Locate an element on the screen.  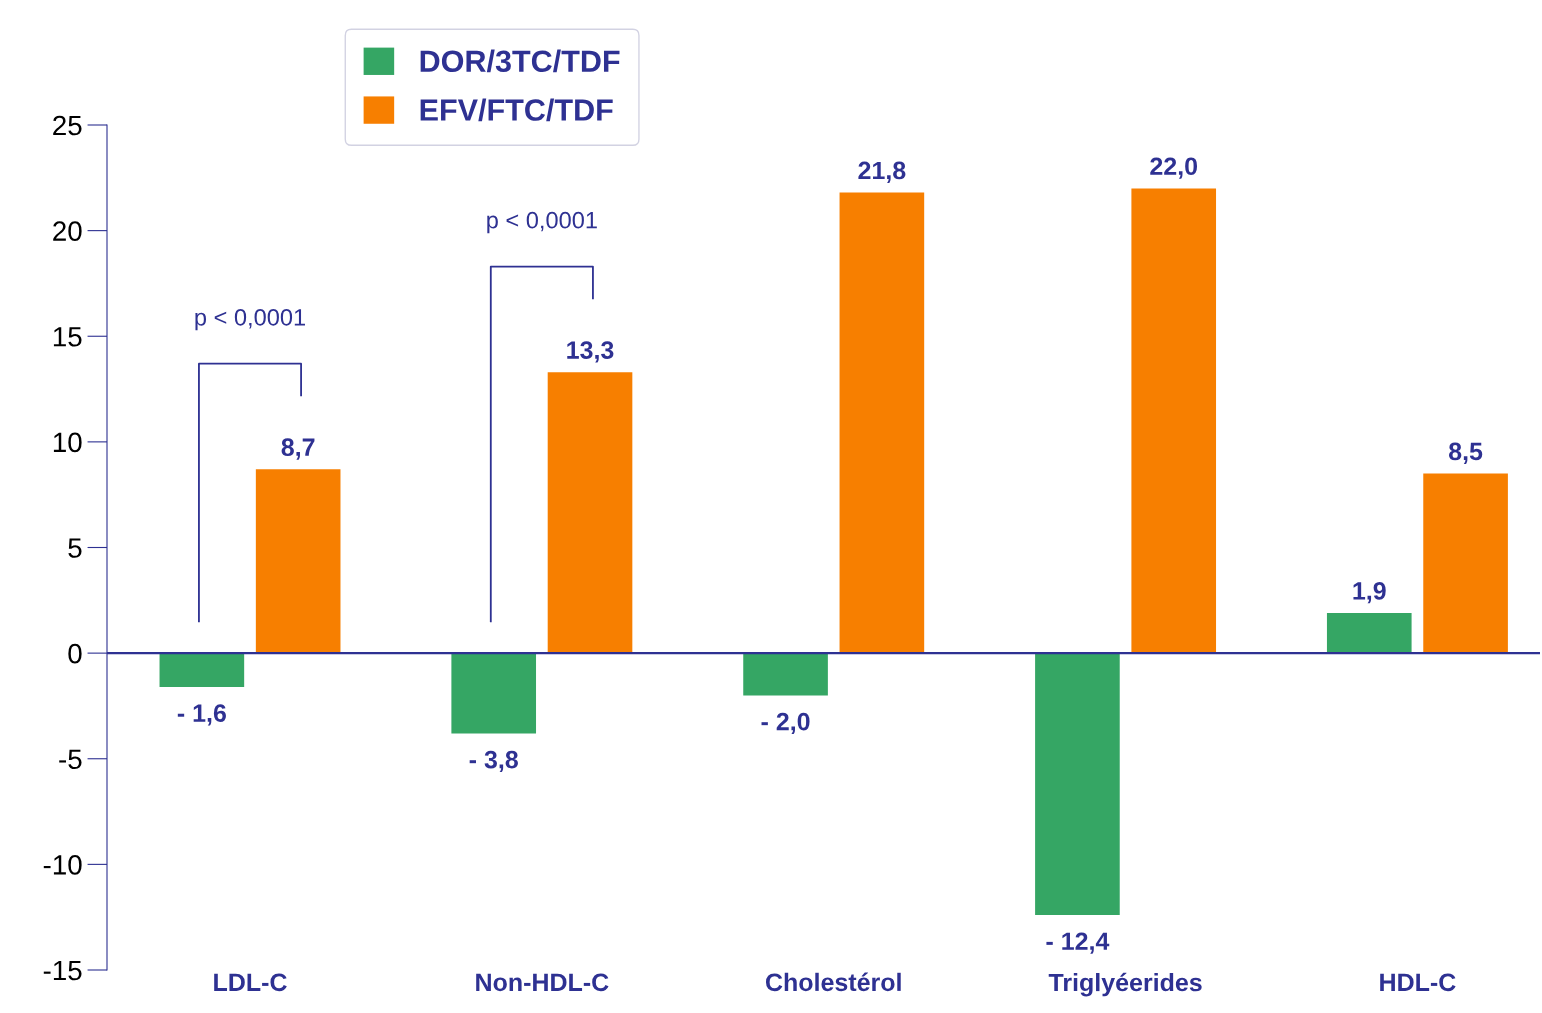
data-label: - 12,4 is located at coordinates (1078, 943).